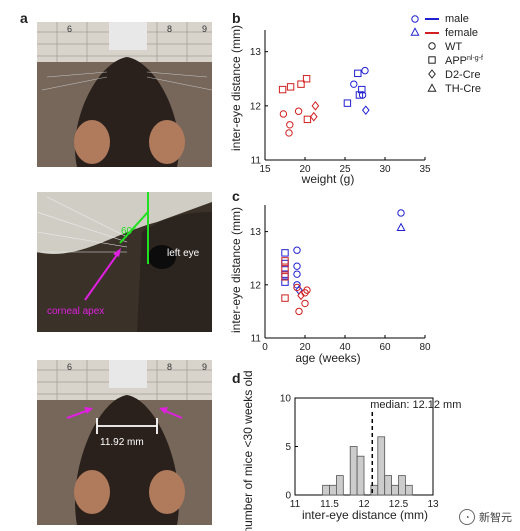 The width and height of the screenshot is (520, 531). What do you see at coordinates (385, 169) in the screenshot?
I see `chart-b-x-tick-label: 30` at bounding box center [385, 169].